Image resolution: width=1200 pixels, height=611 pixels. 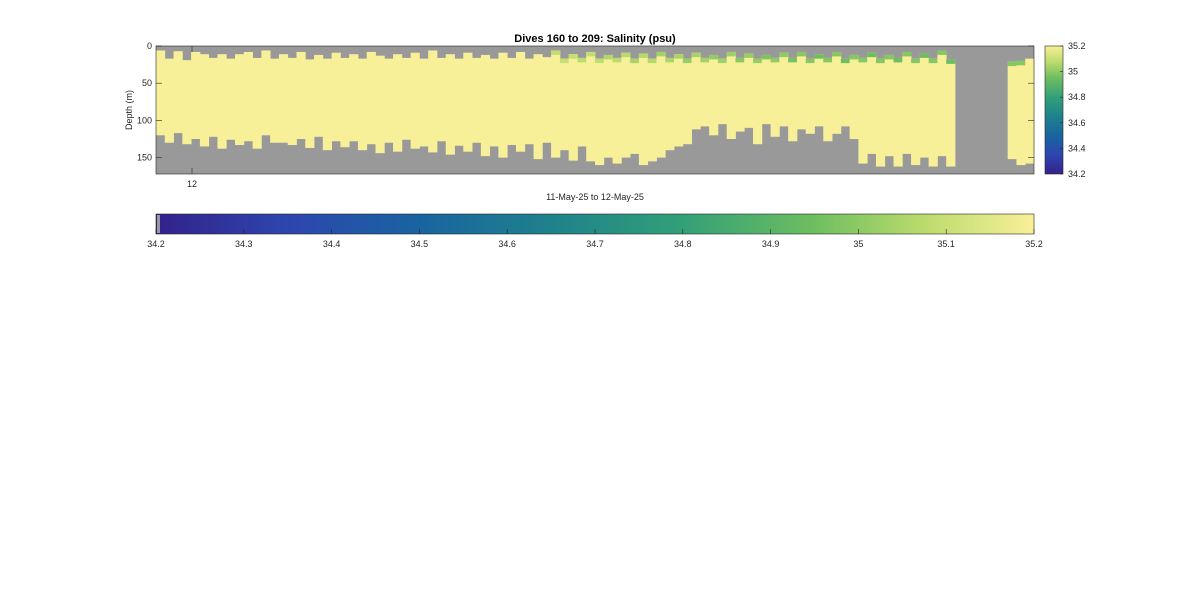 What do you see at coordinates (244, 244) in the screenshot?
I see `horizontal-colorbar-tick-label: 34.3` at bounding box center [244, 244].